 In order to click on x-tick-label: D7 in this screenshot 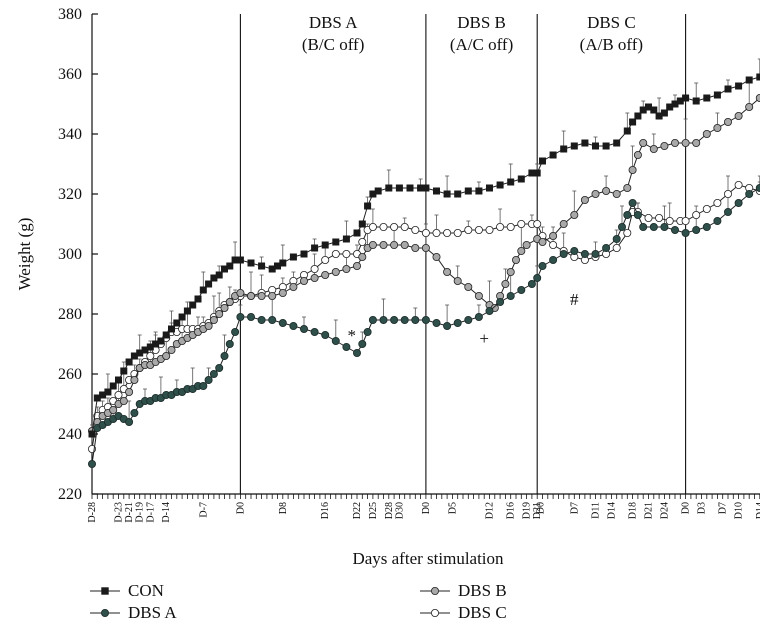, I will do `click(574, 508)`.